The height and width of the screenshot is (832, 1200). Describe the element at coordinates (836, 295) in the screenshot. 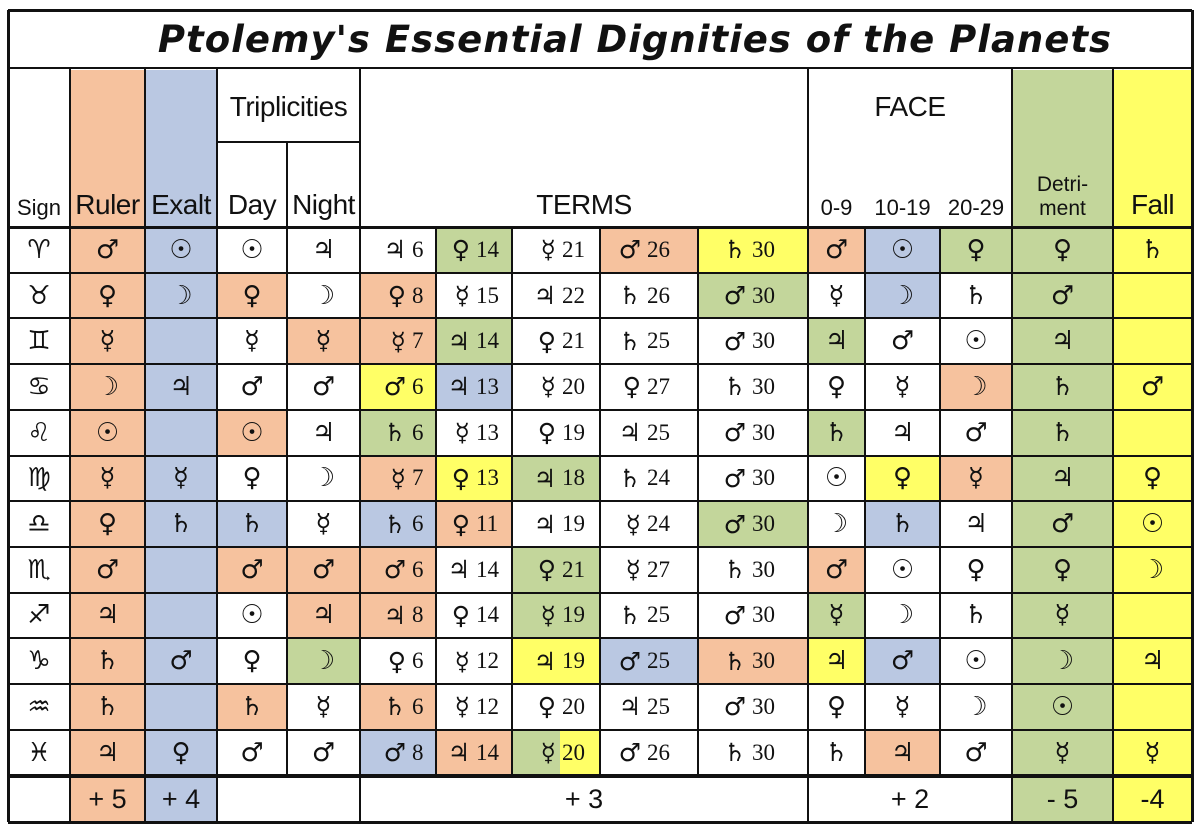

I see `face-0-9-cell-value: ☿` at that location.